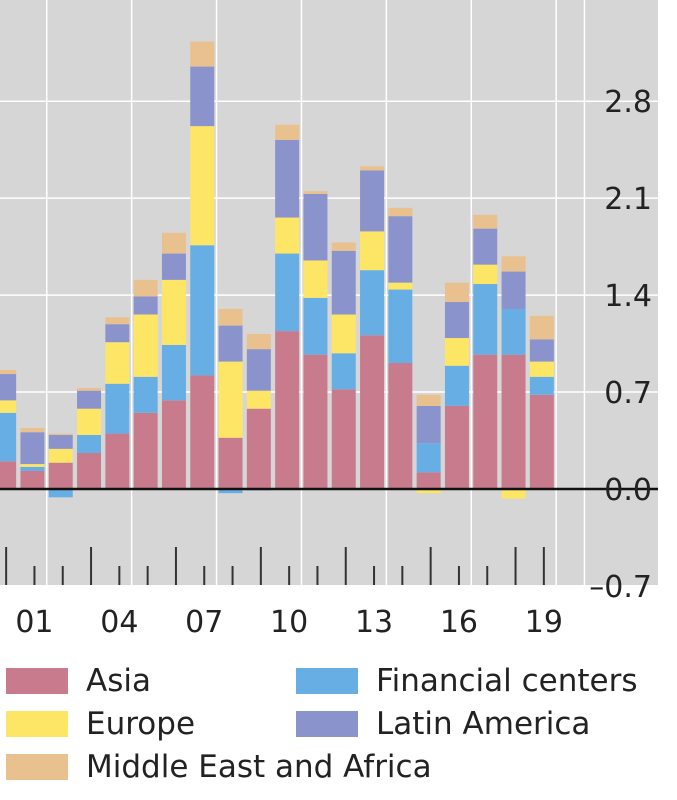  What do you see at coordinates (456, 292) in the screenshot?
I see `bar-segment-middle-east-and-africa-2016` at bounding box center [456, 292].